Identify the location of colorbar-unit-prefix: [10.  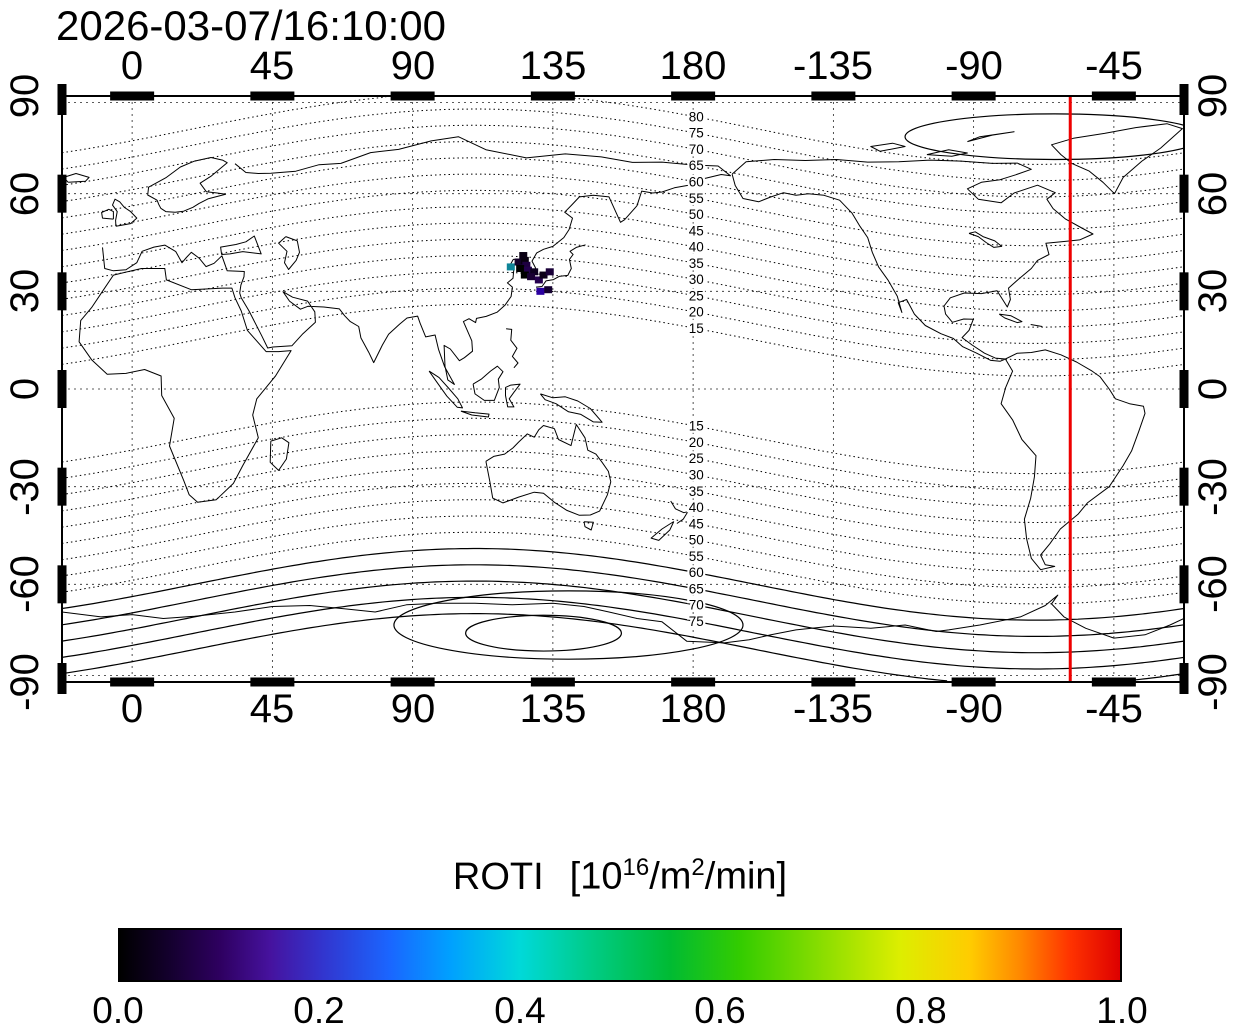
(596, 876).